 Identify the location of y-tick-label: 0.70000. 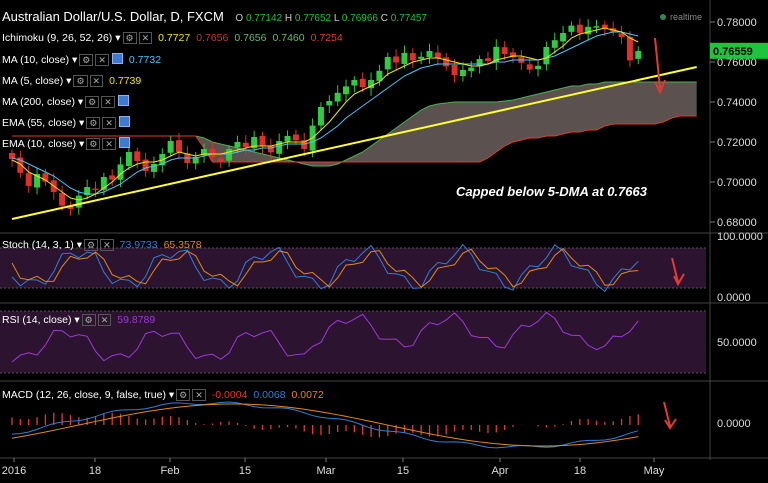
(737, 183).